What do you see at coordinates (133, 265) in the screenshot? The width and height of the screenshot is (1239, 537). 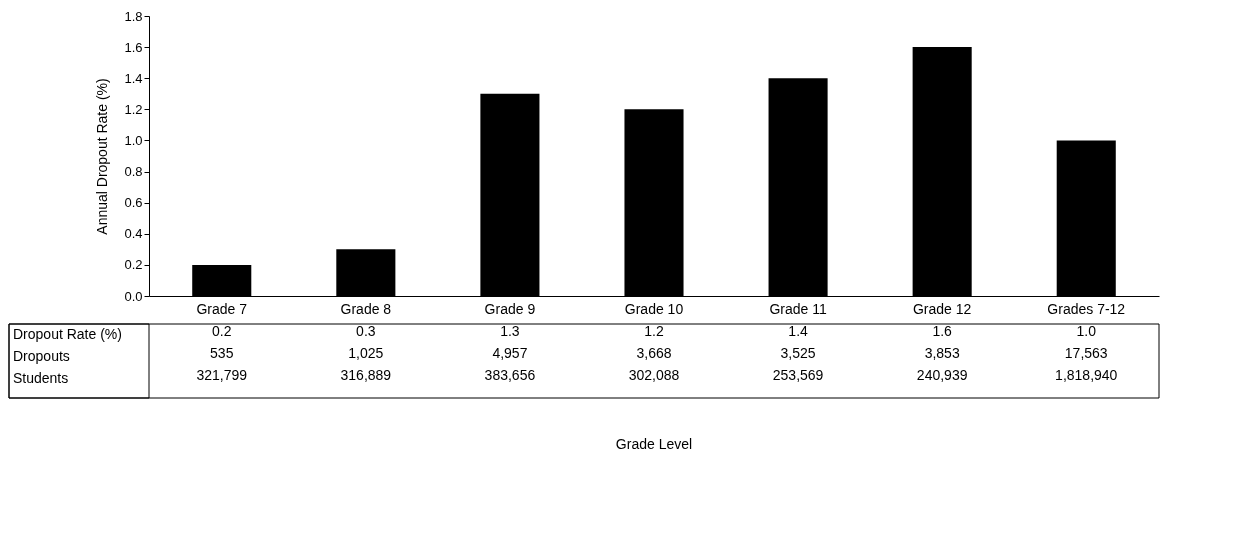 I see `y-tick-label: 0.2` at bounding box center [133, 265].